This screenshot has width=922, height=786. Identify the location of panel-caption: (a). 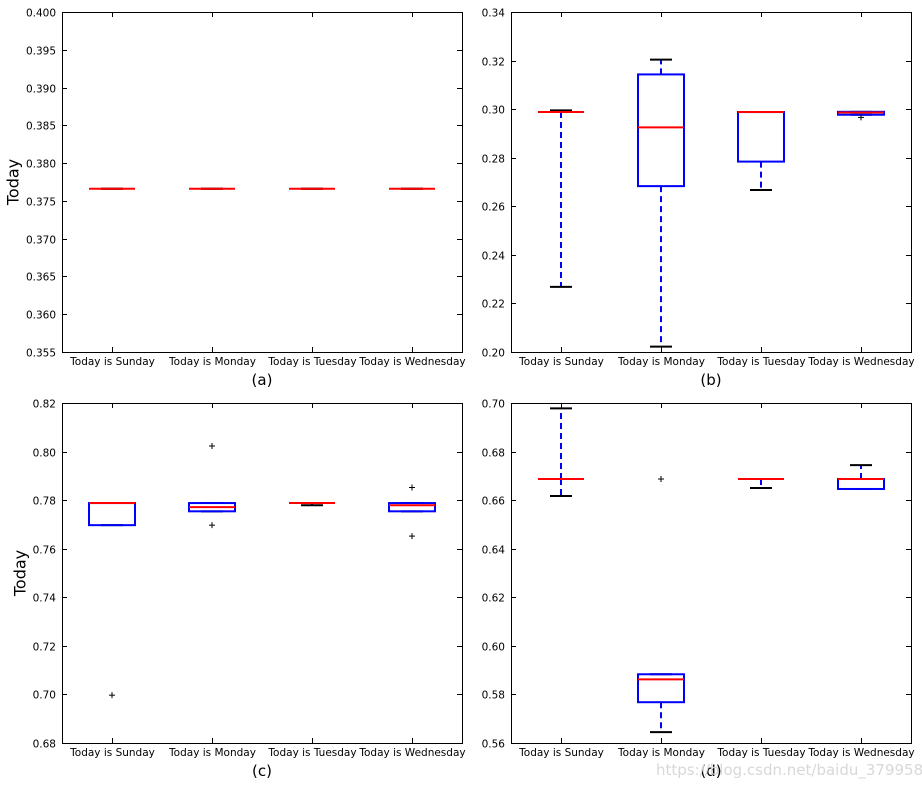
(262, 380).